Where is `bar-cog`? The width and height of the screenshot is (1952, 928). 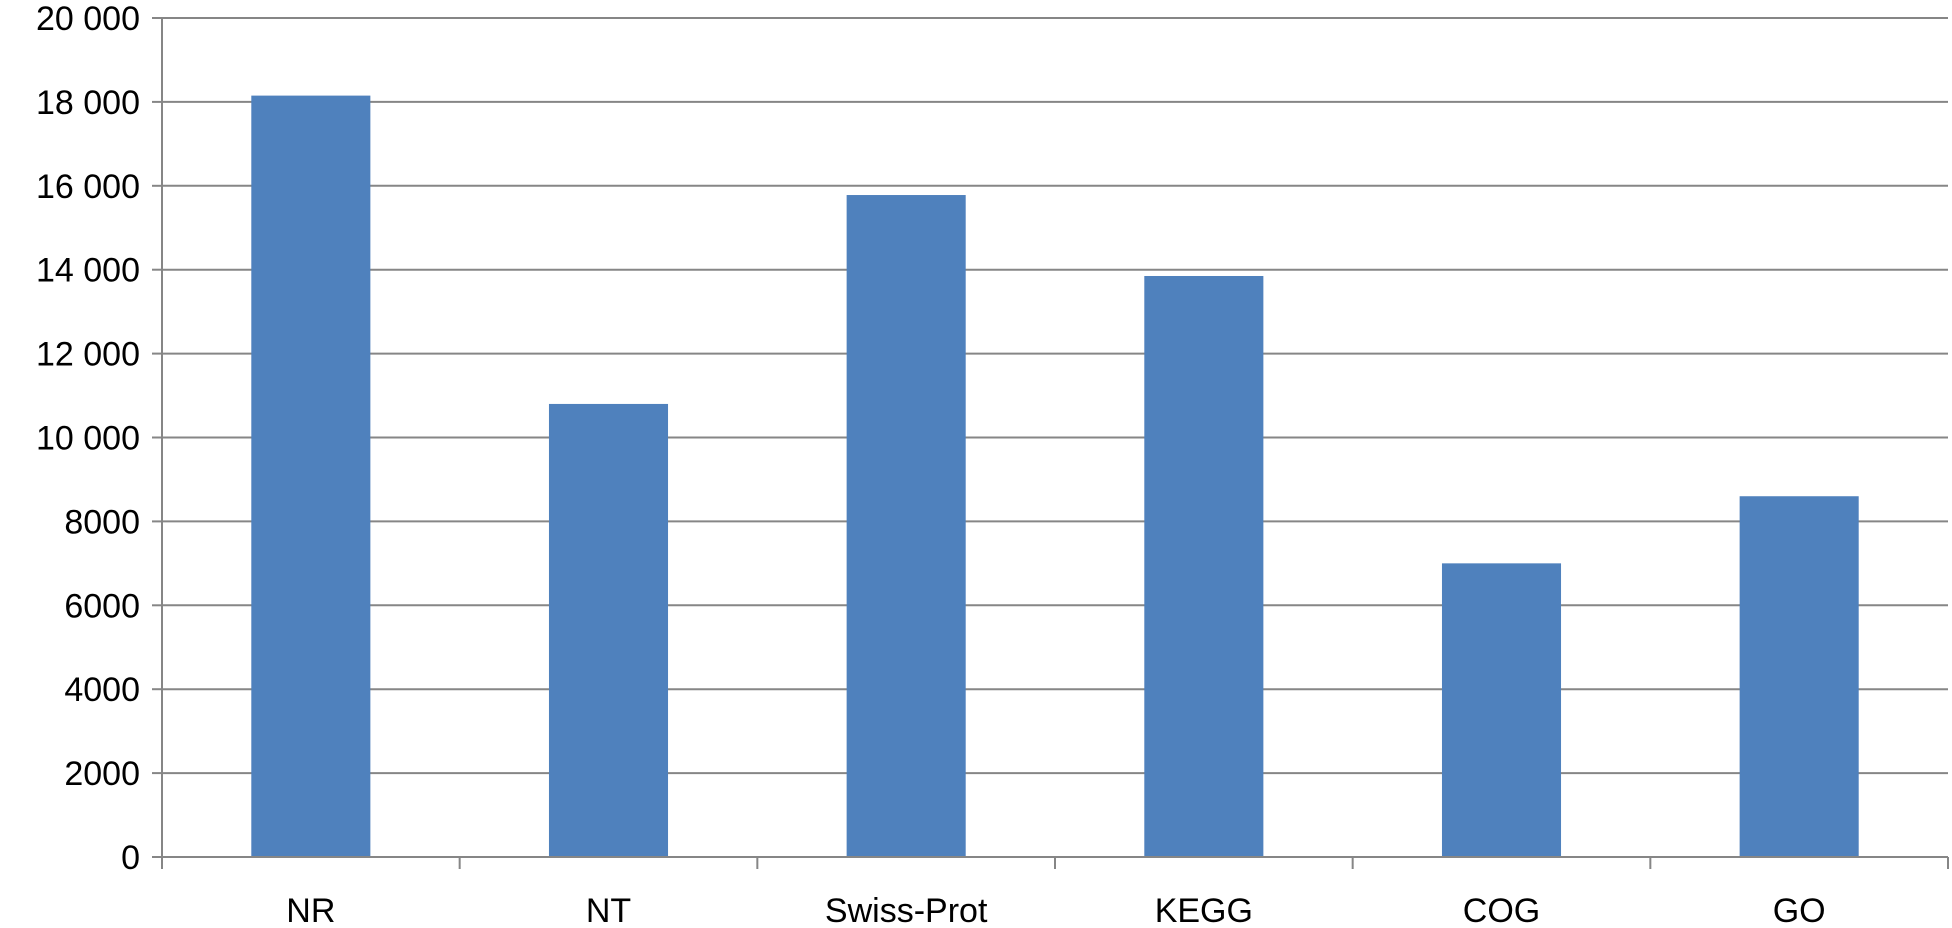 bar-cog is located at coordinates (1501, 710).